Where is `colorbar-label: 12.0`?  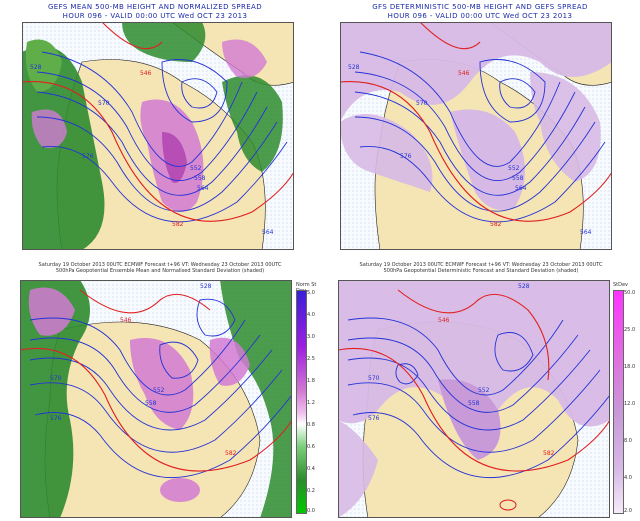 colorbar-label: 12.0 is located at coordinates (630, 404).